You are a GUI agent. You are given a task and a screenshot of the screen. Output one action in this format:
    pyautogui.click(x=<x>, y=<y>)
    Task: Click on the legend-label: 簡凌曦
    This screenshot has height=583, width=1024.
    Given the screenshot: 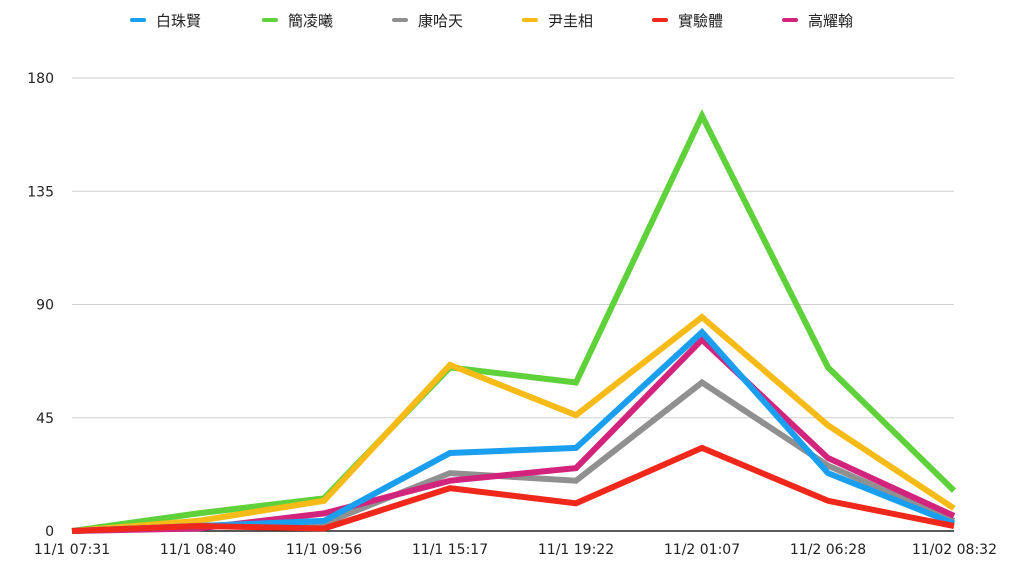 What is the action you would take?
    pyautogui.click(x=310, y=21)
    